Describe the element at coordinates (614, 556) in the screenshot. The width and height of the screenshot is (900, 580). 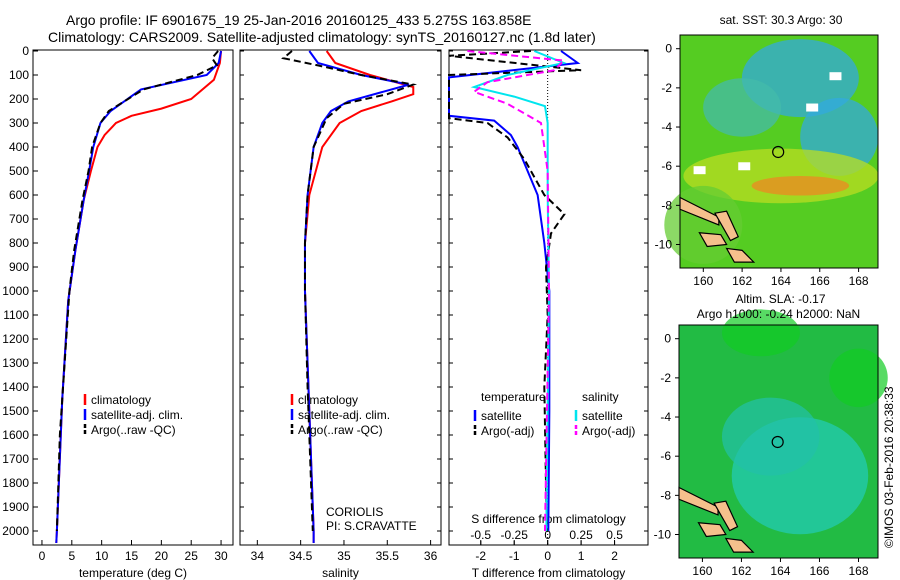
I see `x-tick-label: 2` at that location.